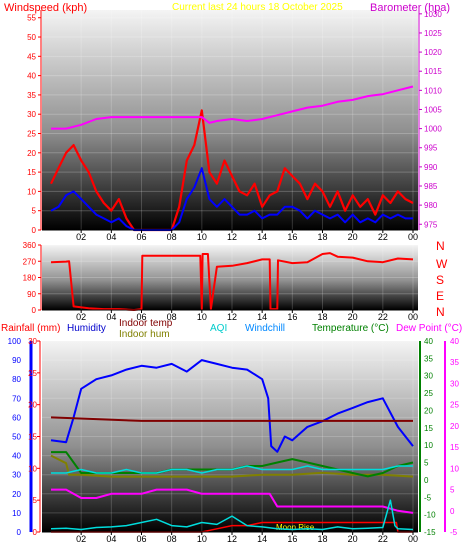 Image resolution: width=466 pixels, height=560 pixels. Describe the element at coordinates (31, 18) in the screenshot. I see `windspeed-axis-tick-label: 55` at that location.